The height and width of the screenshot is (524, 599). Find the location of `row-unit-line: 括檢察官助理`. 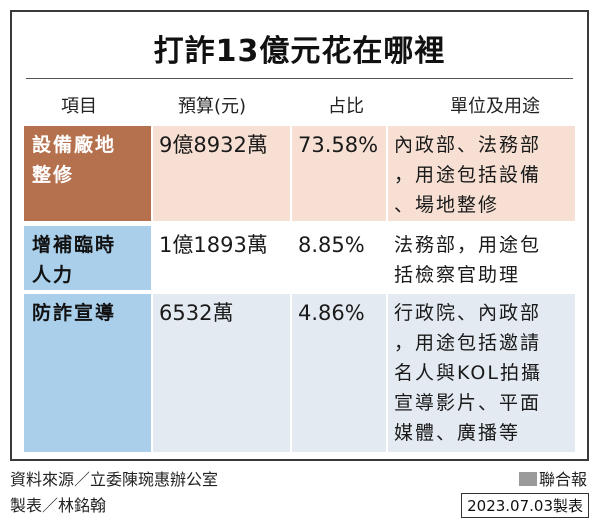

row-unit-line: 括檢察官助理 is located at coordinates (457, 275).